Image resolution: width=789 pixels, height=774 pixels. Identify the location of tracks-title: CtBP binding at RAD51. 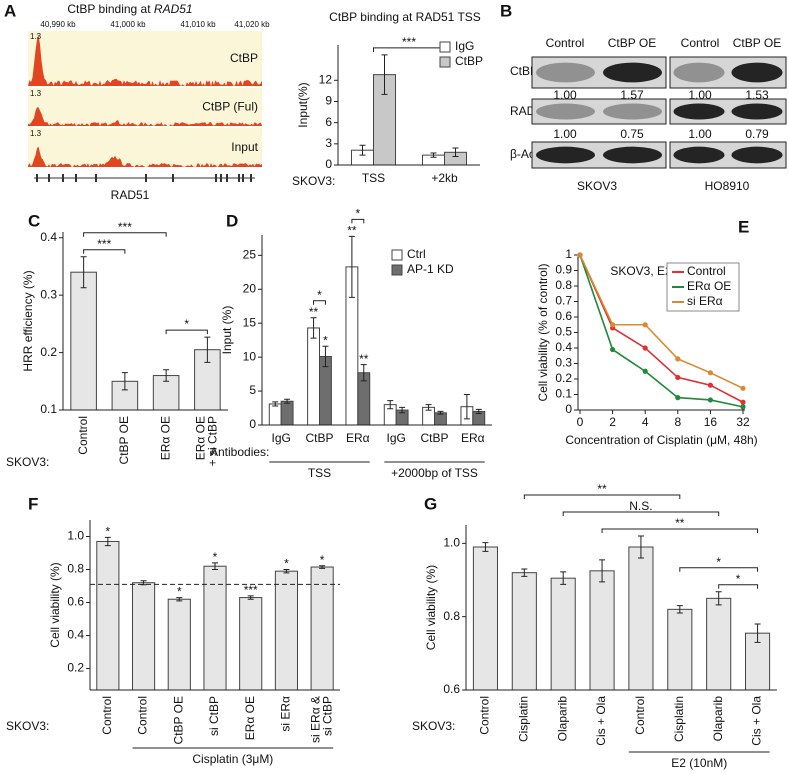
(129, 9).